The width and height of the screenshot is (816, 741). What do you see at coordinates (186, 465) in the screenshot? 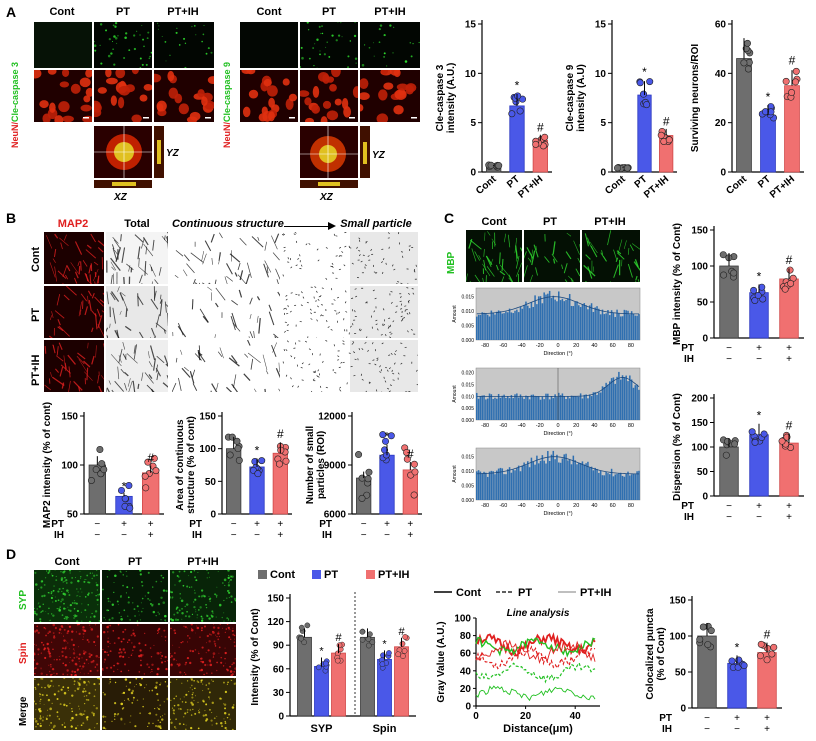
I see `y-axis-label: Area of continuousstructure (% of cont)` at bounding box center [186, 465].